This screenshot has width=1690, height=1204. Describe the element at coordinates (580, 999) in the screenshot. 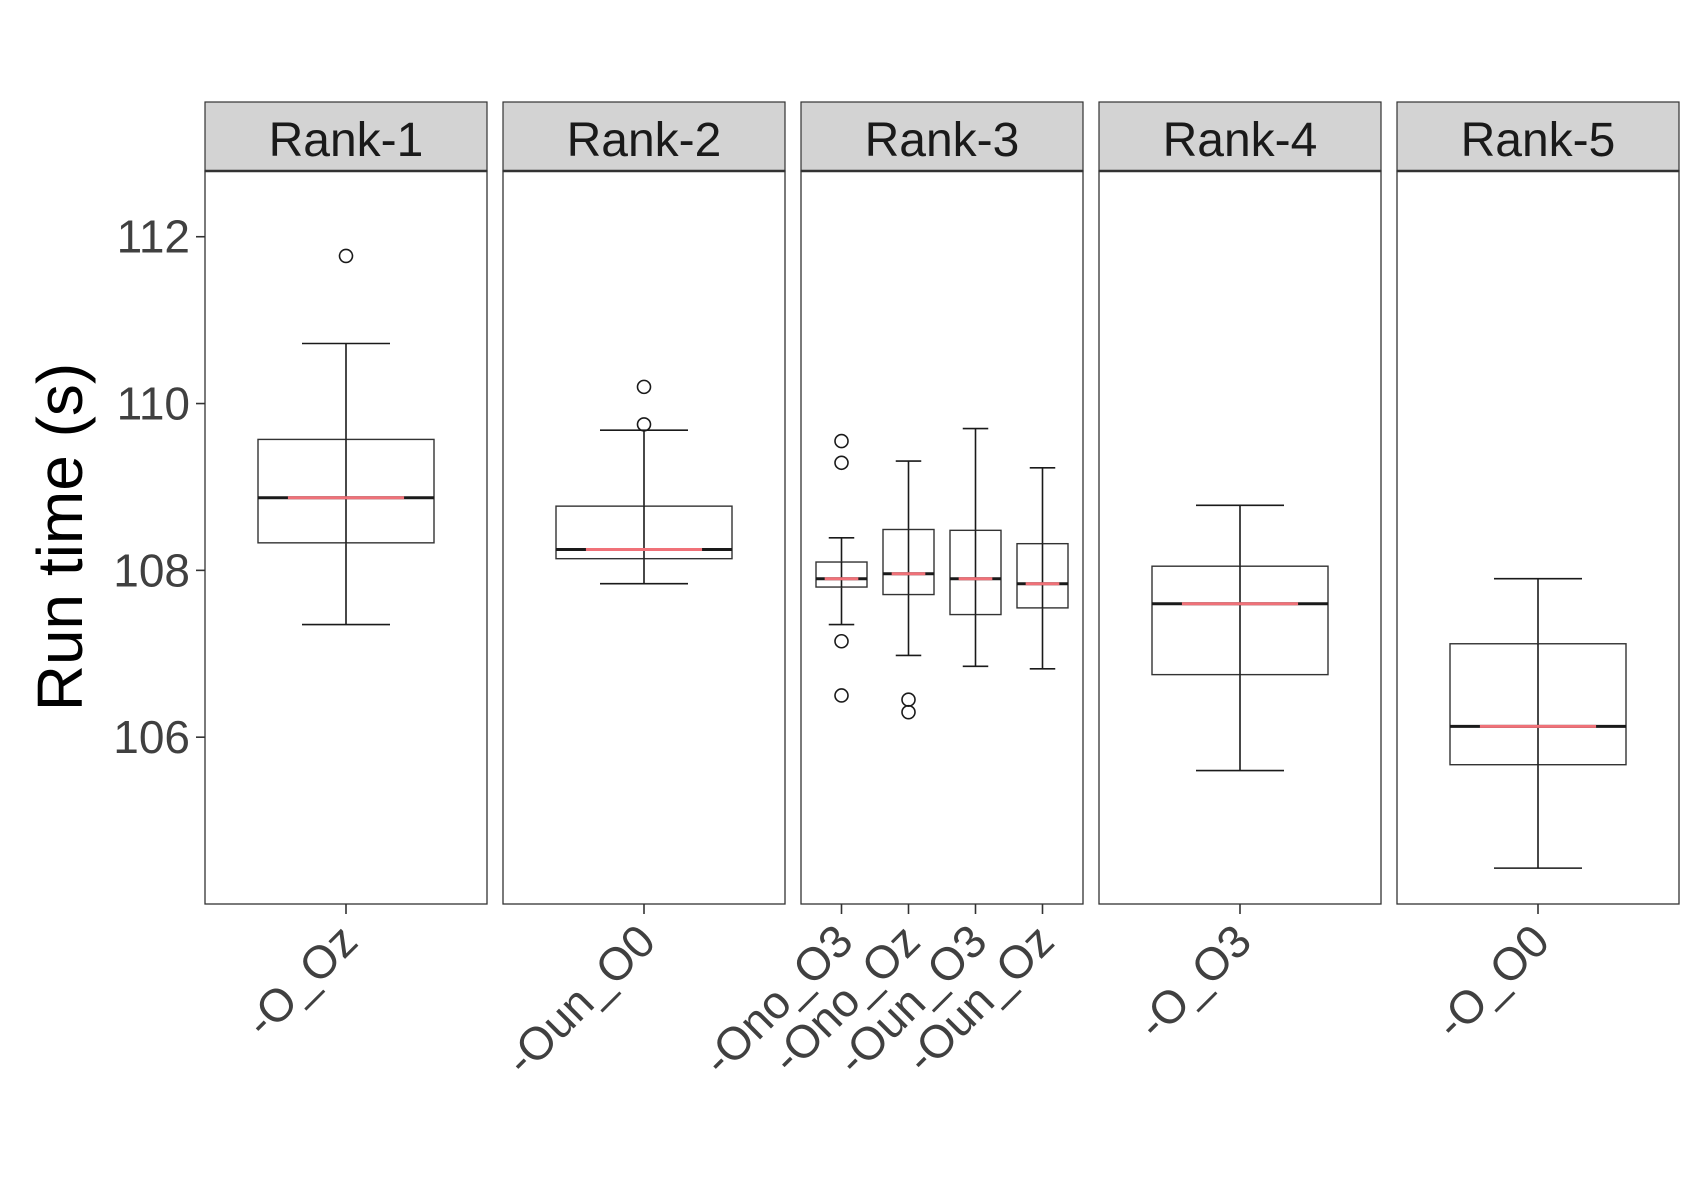

I see `x-tick-label: -Oun_O0` at that location.